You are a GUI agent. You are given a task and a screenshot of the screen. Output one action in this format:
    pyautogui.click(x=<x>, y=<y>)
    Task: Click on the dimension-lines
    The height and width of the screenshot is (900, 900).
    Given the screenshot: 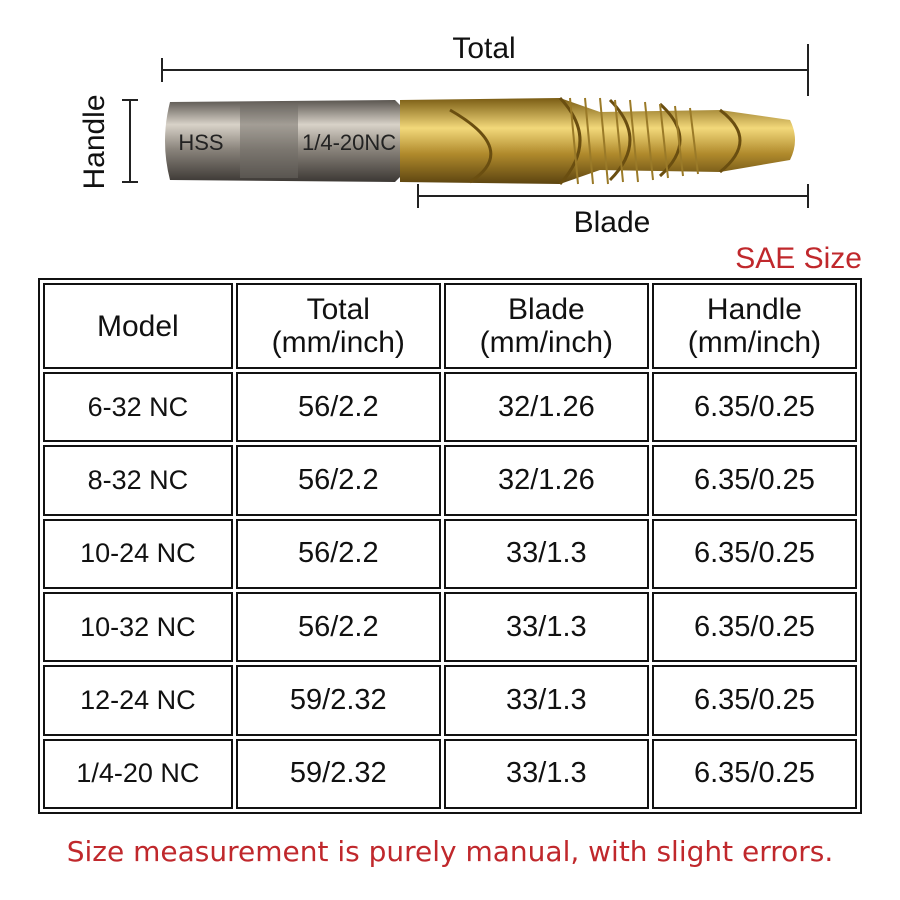 What is the action you would take?
    pyautogui.click(x=465, y=126)
    